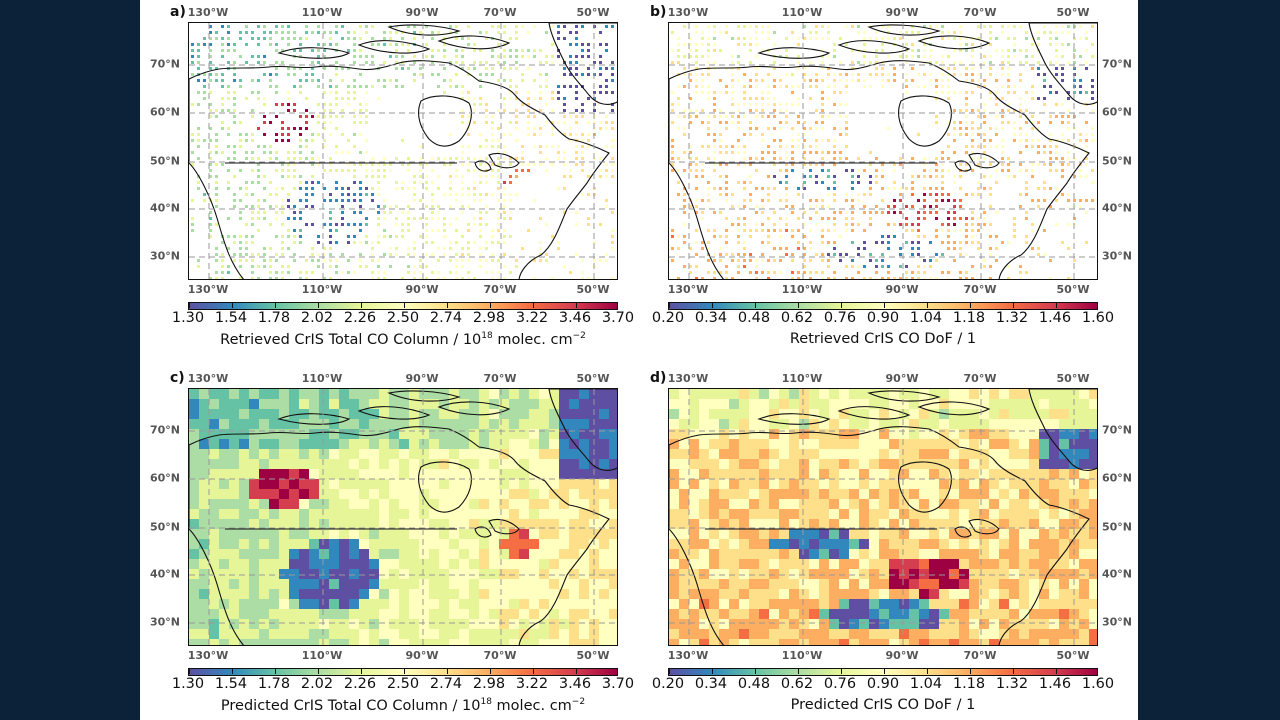  What do you see at coordinates (883, 306) in the screenshot?
I see `colorbar` at bounding box center [883, 306].